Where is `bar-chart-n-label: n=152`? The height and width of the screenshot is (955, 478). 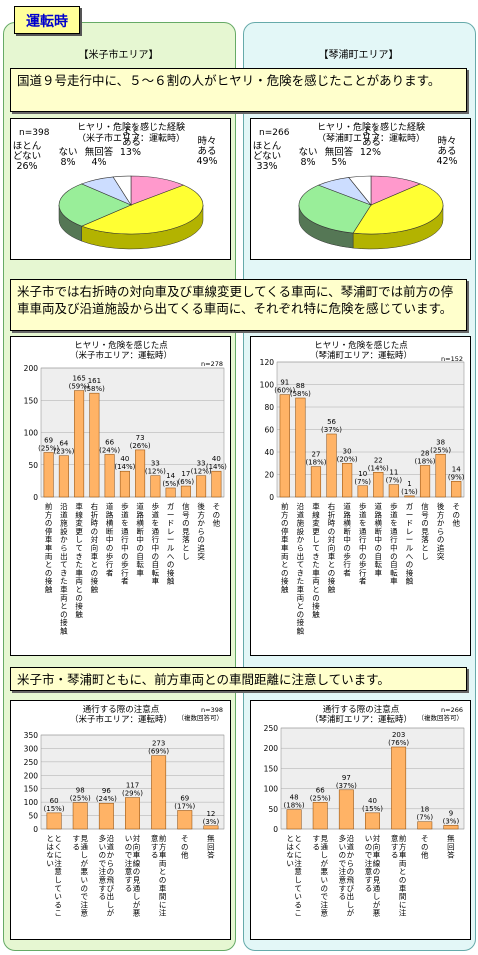 bar-chart-n-label: n=152 is located at coordinates (452, 359).